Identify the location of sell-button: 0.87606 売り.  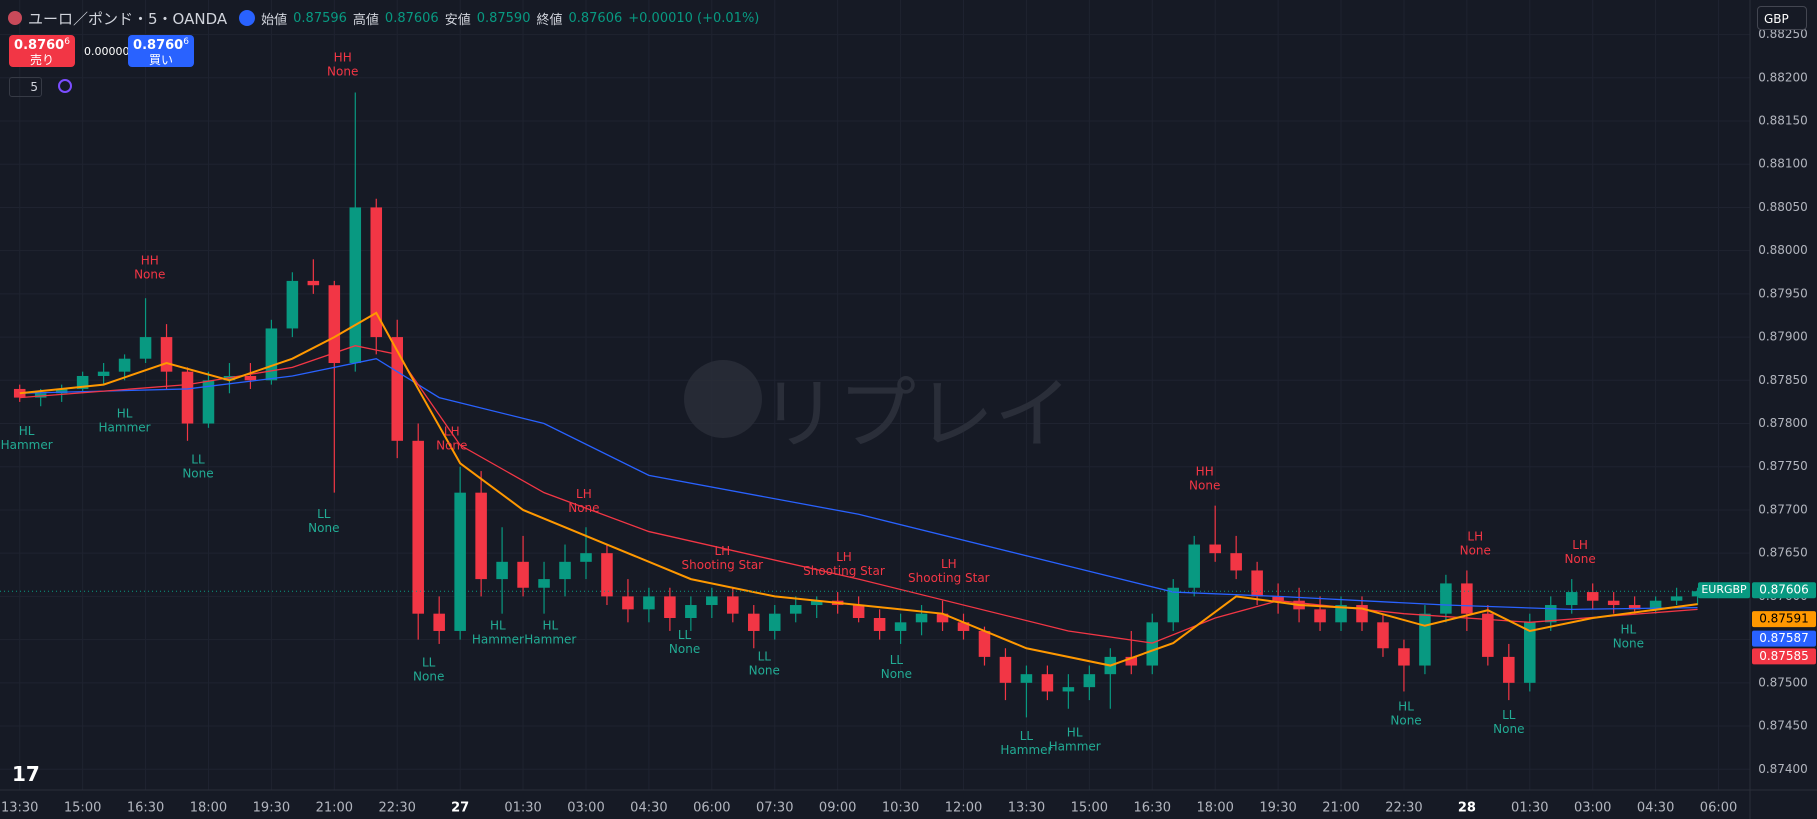
(42, 51).